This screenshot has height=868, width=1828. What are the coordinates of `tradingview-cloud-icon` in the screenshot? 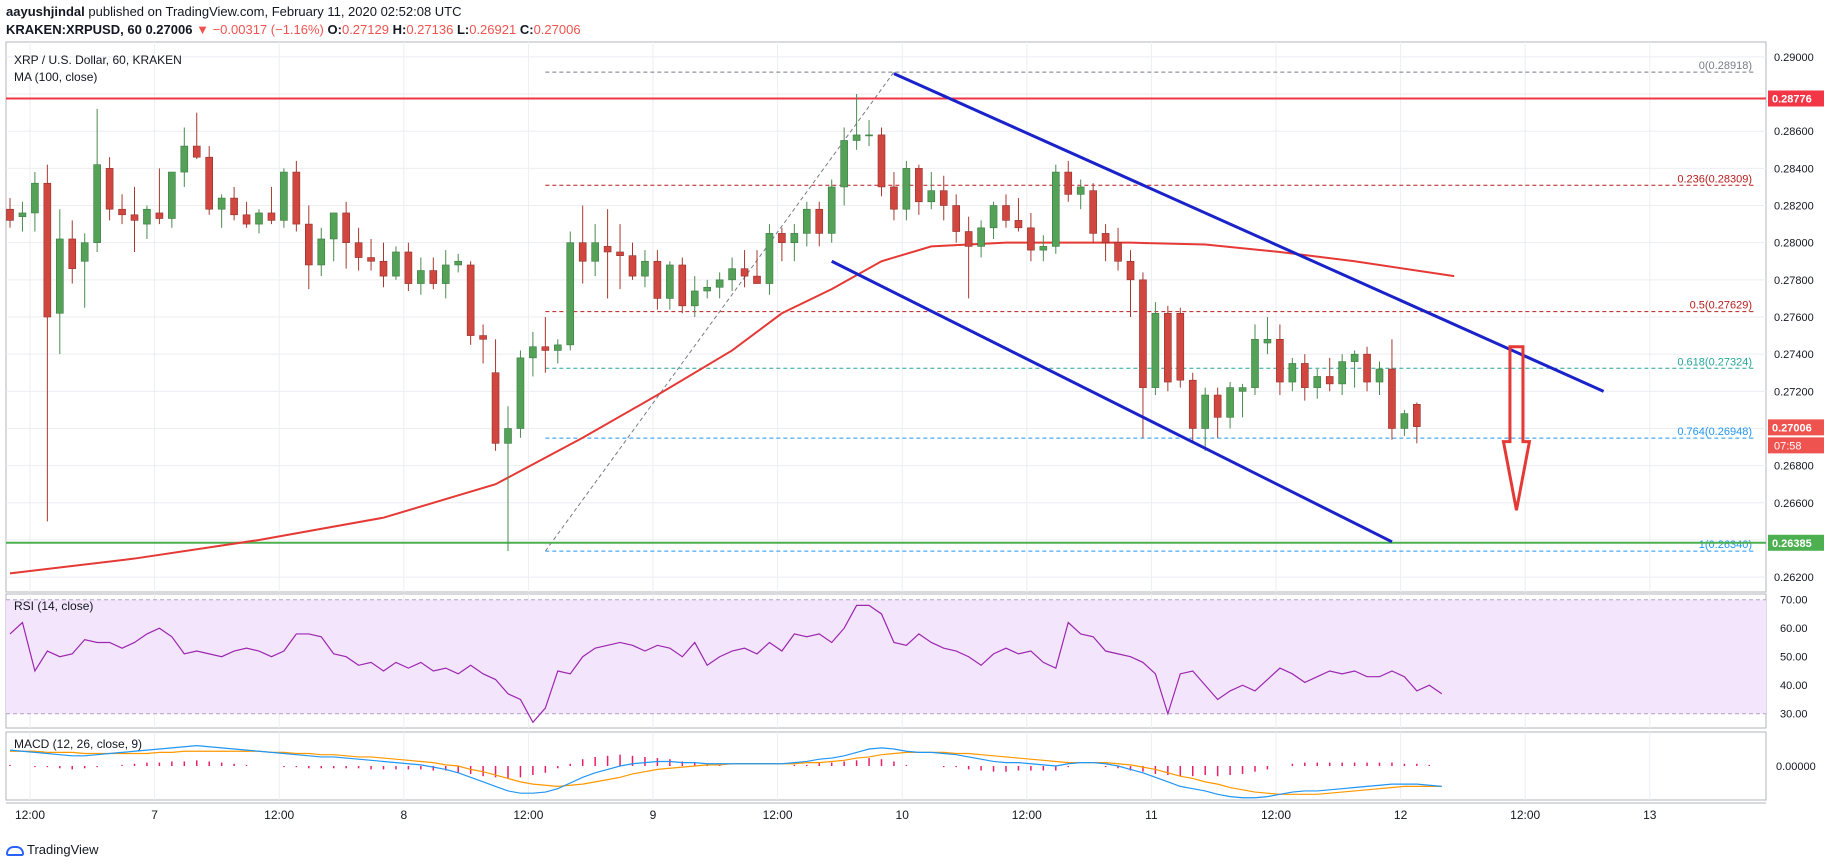 It's located at (15, 850).